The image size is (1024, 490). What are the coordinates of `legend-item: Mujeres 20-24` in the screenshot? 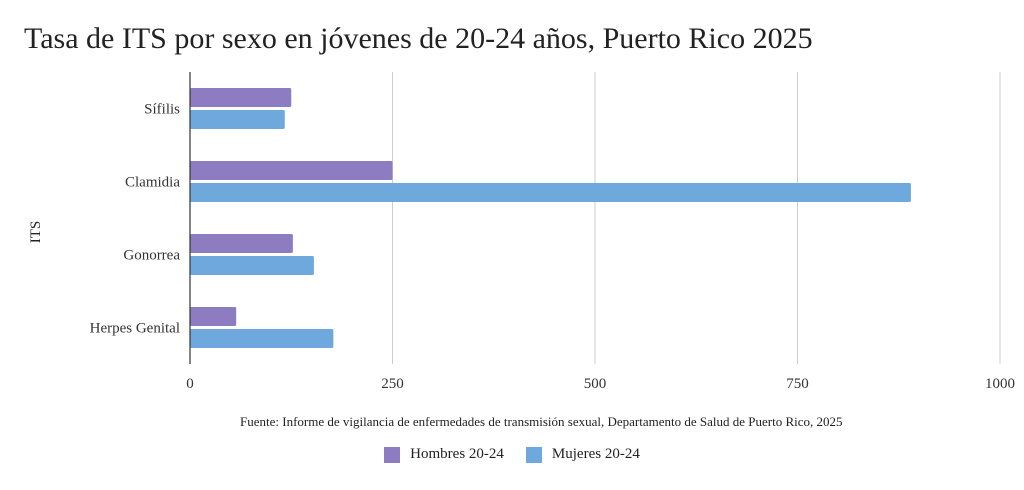 It's located at (582, 454).